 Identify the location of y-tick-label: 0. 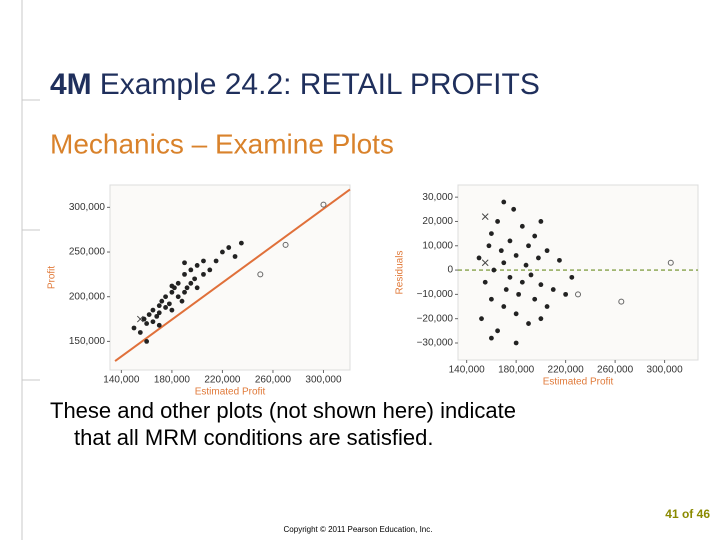
(450, 270).